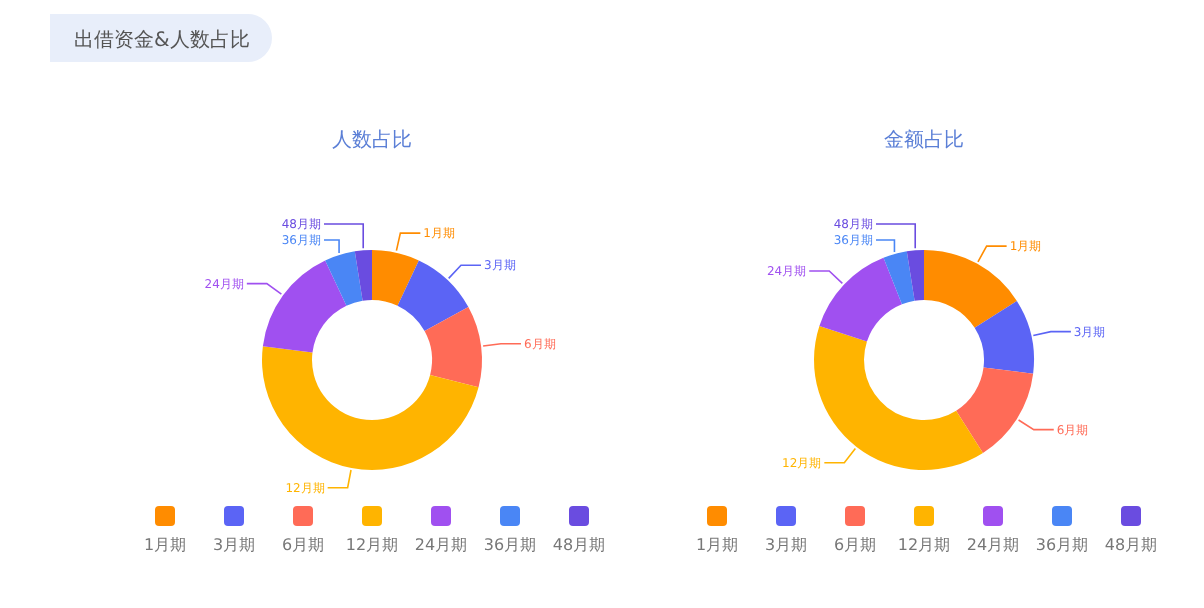  I want to click on chart-title: 人数占比, so click(372, 140).